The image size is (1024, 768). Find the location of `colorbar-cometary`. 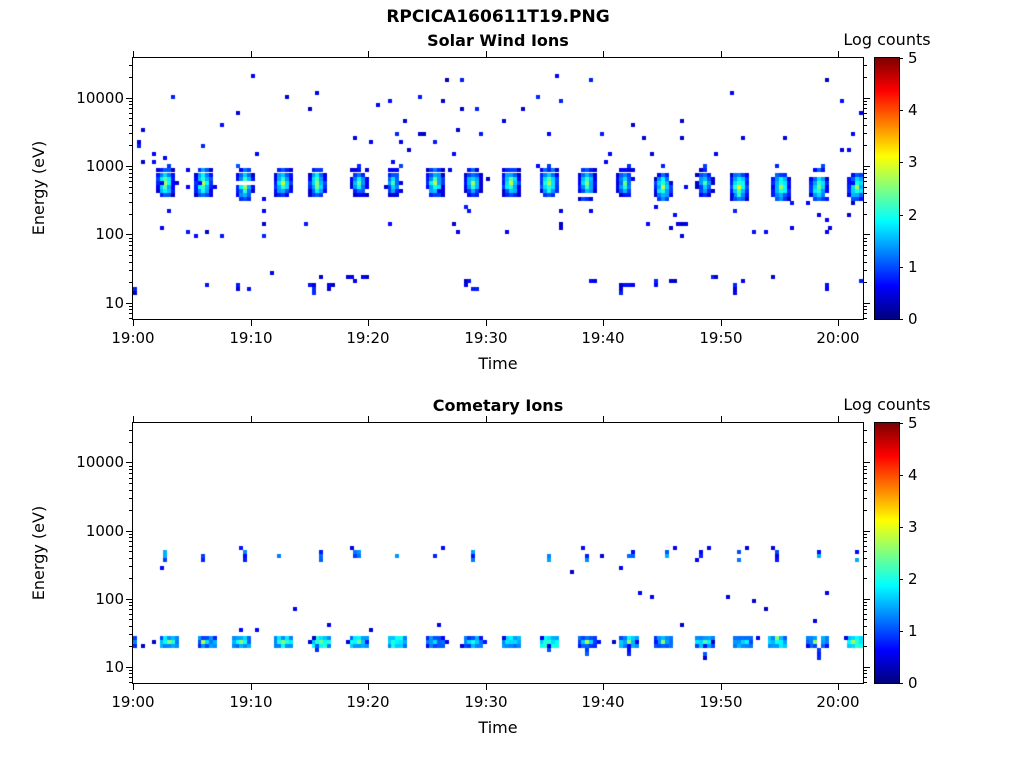

colorbar-cometary is located at coordinates (887, 553).